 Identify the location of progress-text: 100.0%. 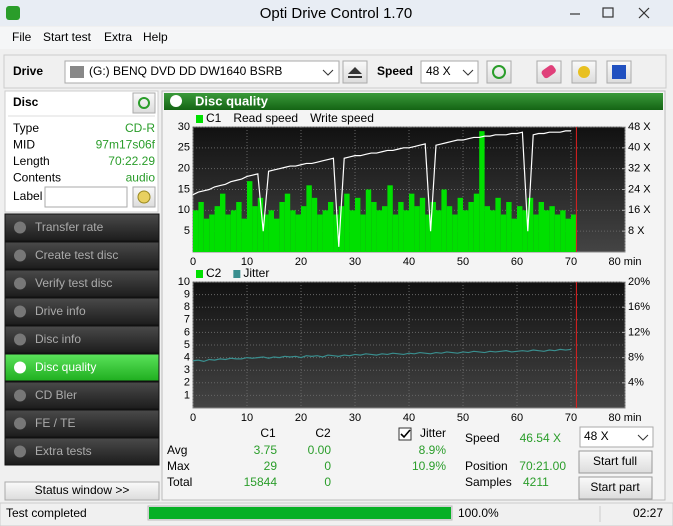
(478, 513).